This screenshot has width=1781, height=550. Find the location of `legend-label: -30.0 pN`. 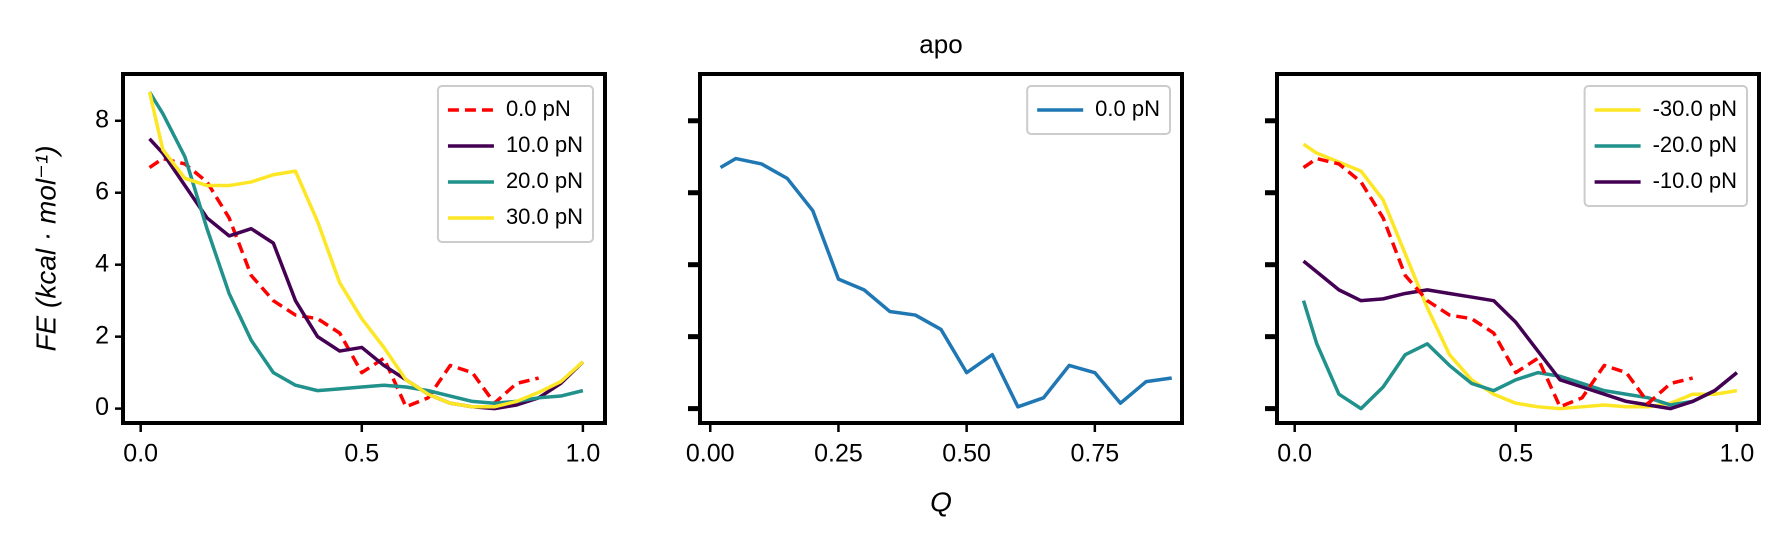

legend-label: -30.0 pN is located at coordinates (1695, 108).